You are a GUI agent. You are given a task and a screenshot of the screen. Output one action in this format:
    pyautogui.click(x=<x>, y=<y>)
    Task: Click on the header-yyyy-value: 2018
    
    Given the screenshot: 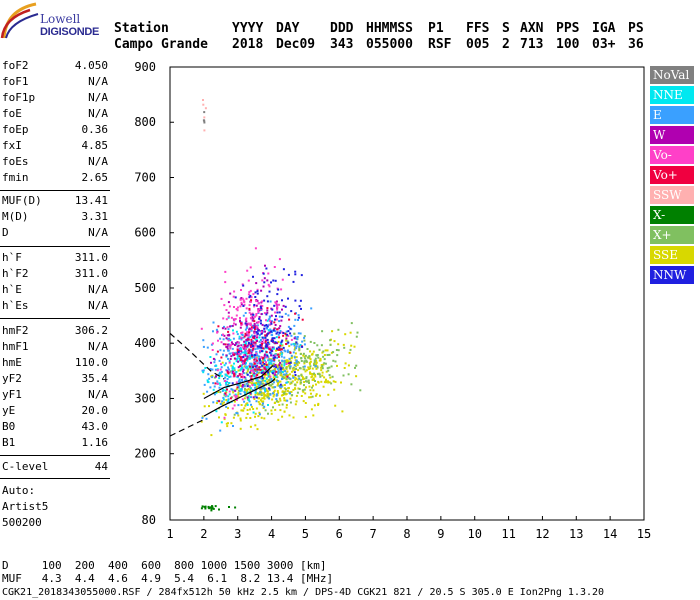 What is the action you would take?
    pyautogui.click(x=248, y=44)
    